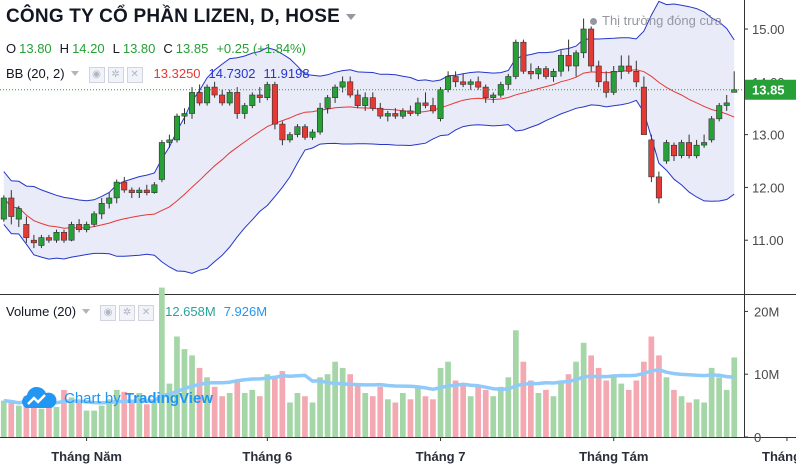 The width and height of the screenshot is (796, 466). Describe the element at coordinates (64, 48) in the screenshot. I see `high-label: H` at that location.